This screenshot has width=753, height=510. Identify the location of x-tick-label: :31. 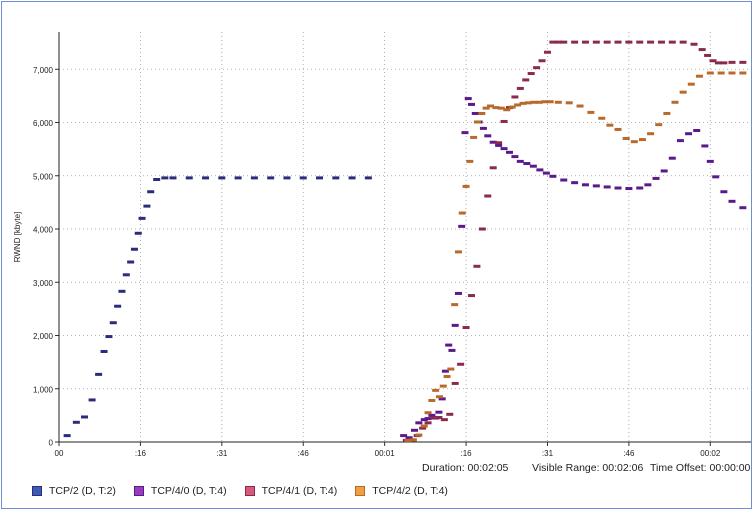
(222, 453).